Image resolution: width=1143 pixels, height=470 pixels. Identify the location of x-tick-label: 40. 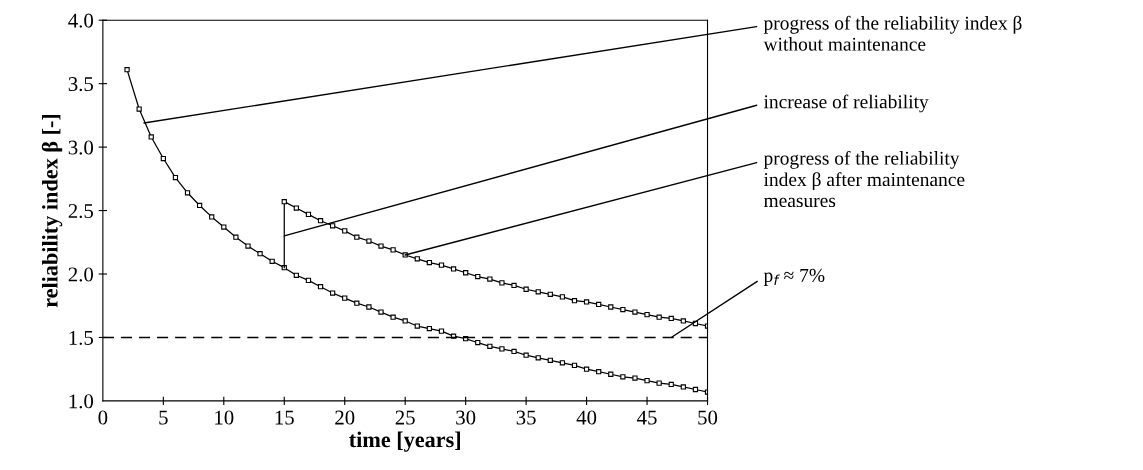
(586, 417).